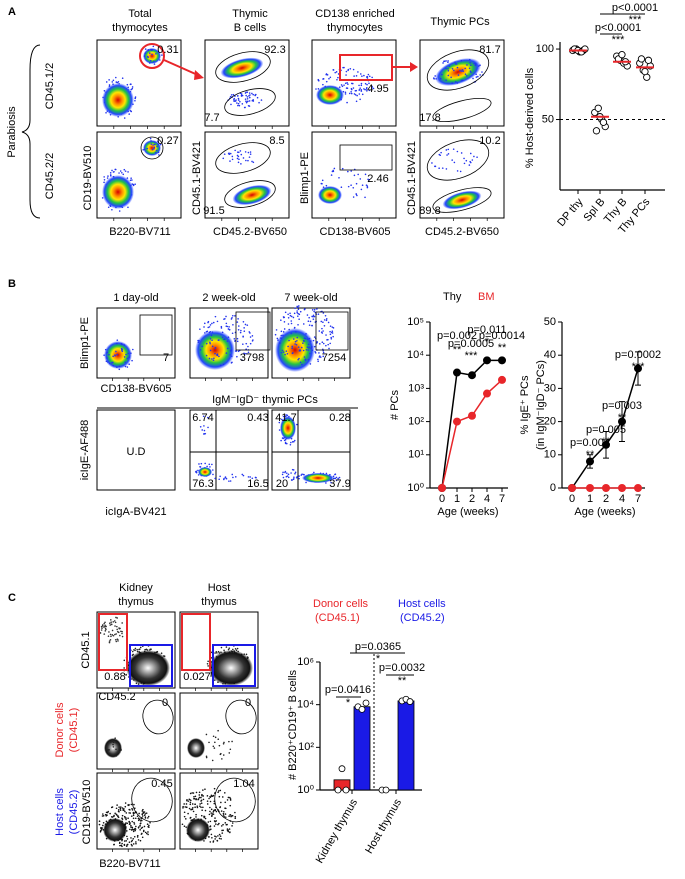 The height and width of the screenshot is (879, 685). Describe the element at coordinates (243, 784) in the screenshot. I see `gate-value: 1.04` at that location.